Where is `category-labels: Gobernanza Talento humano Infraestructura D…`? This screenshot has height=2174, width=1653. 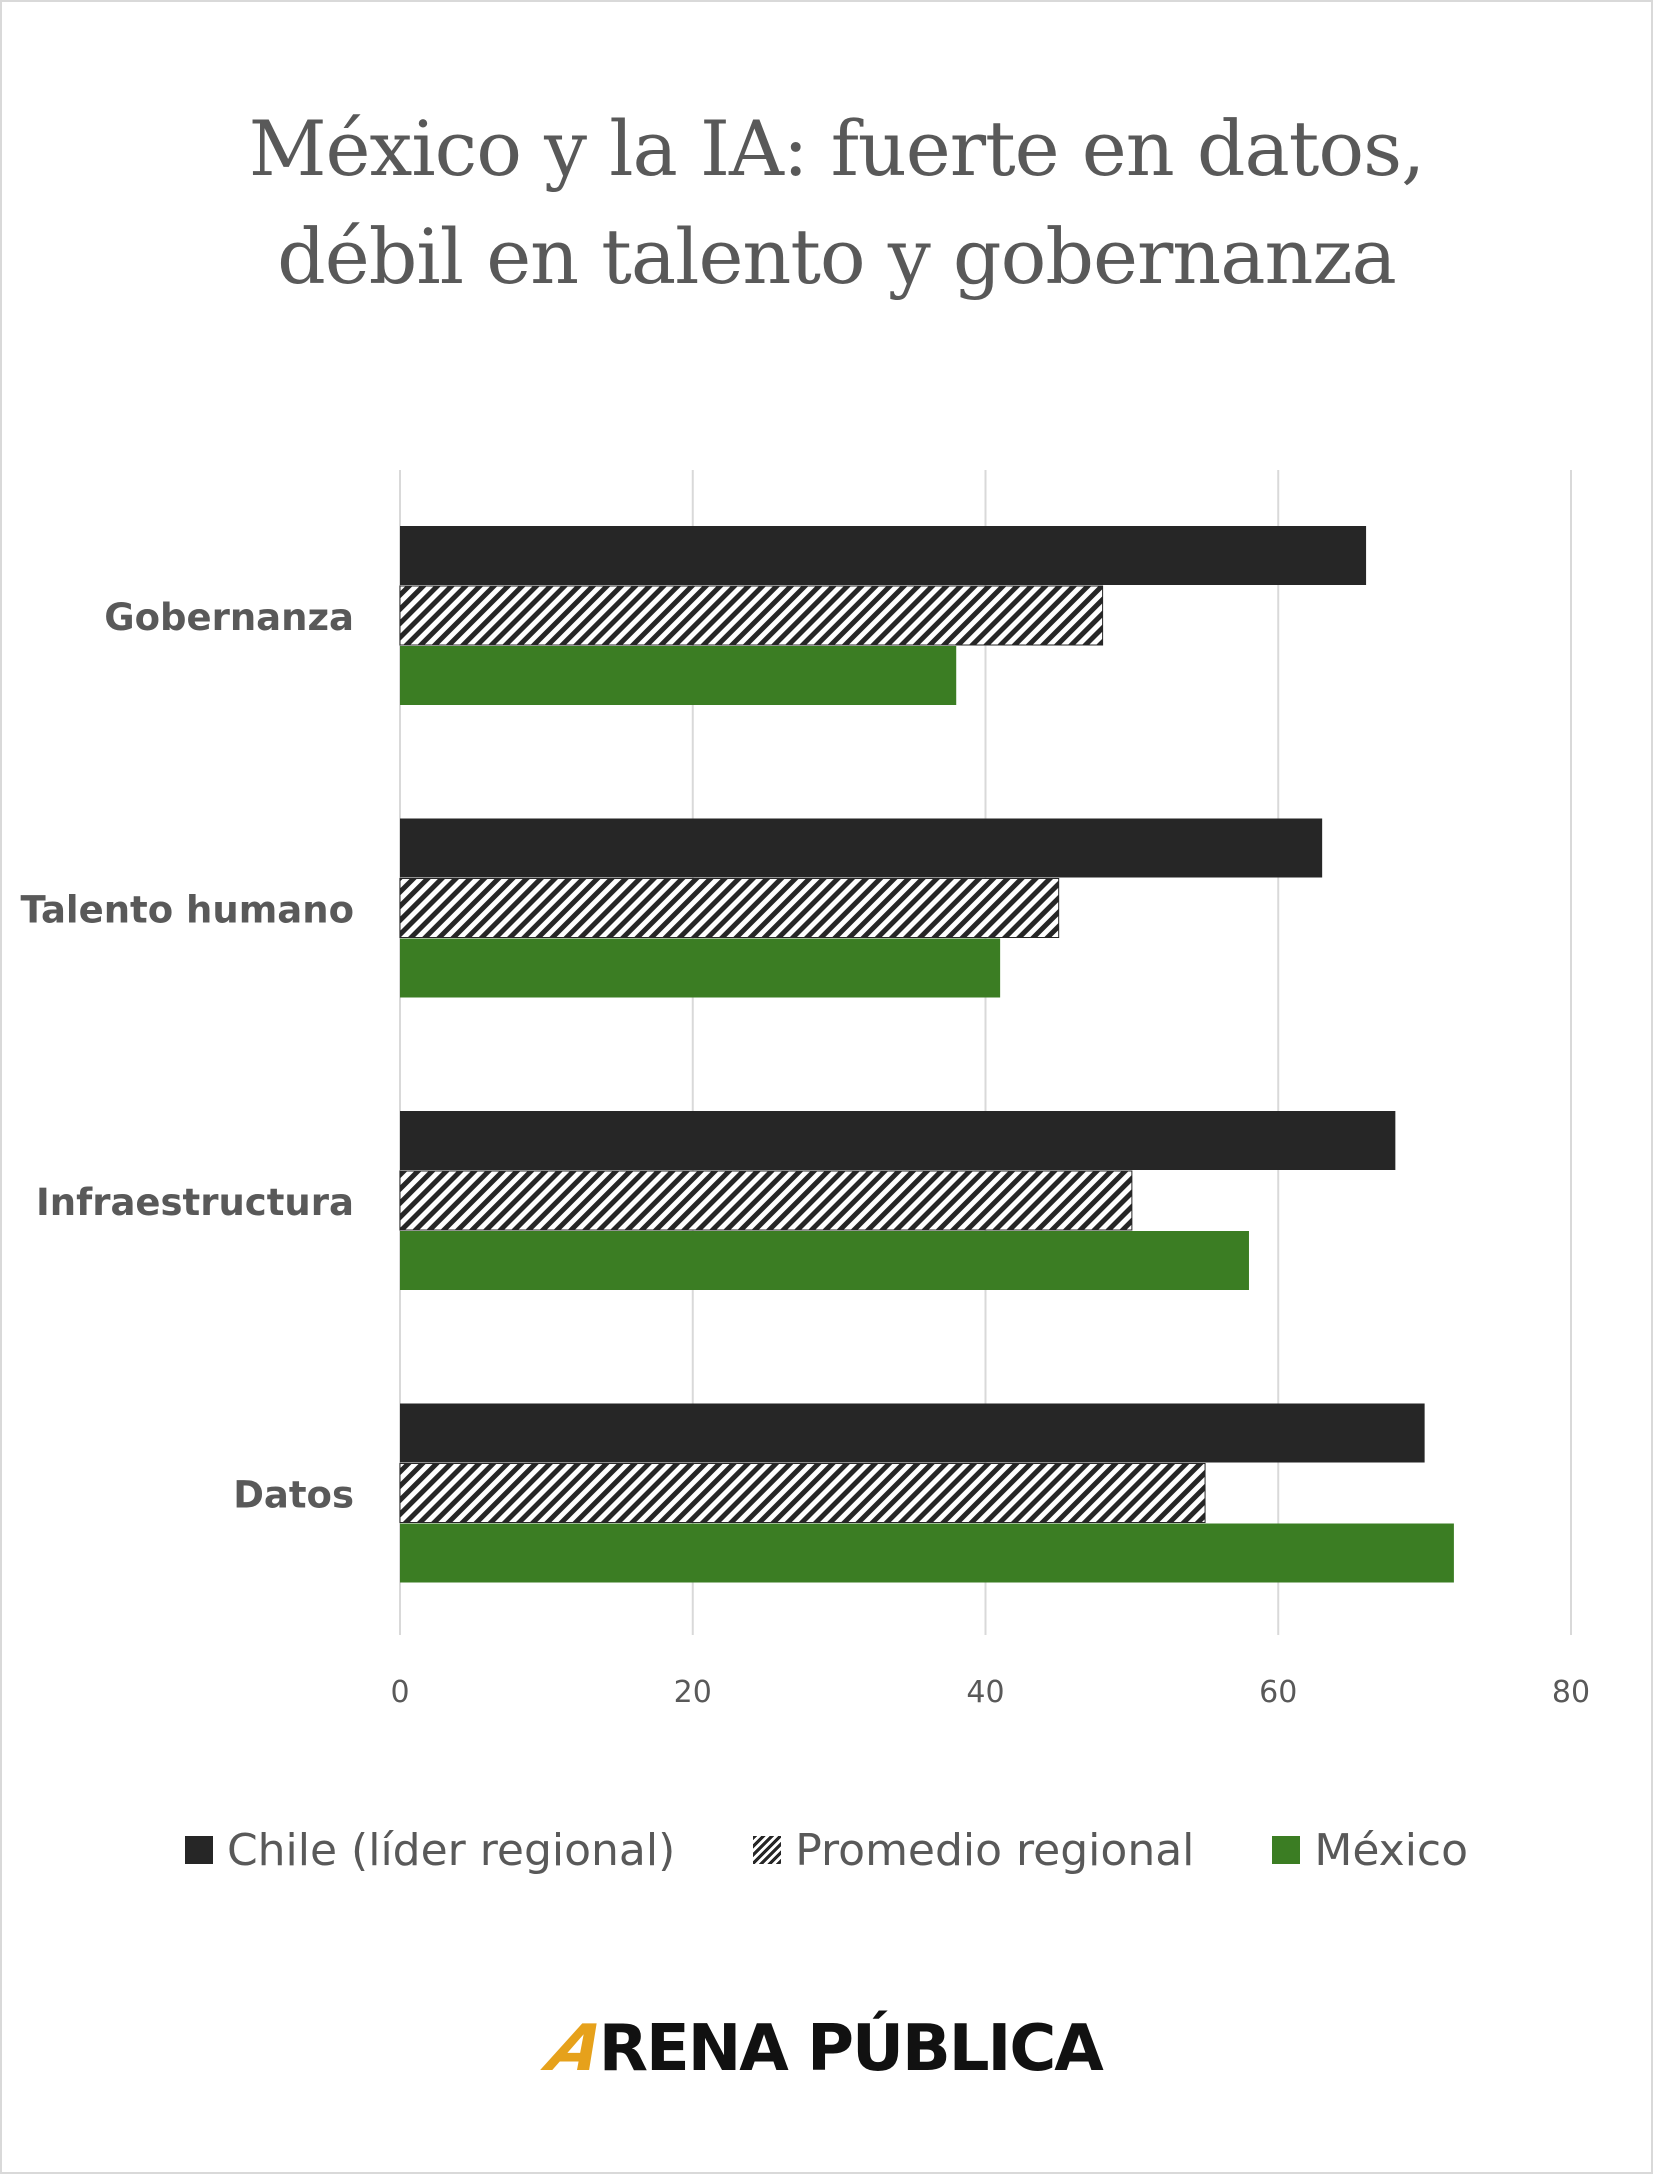 category-labels: Gobernanza Talento humano Infraestructura D… is located at coordinates (187, 1056).